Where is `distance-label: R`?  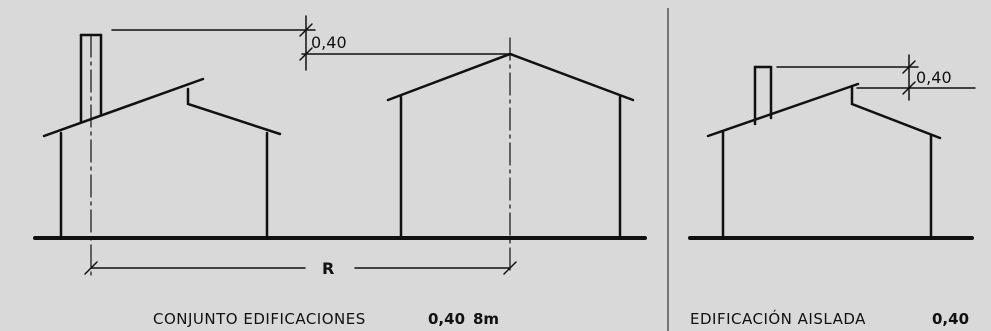
distance-label: R is located at coordinates (328, 268).